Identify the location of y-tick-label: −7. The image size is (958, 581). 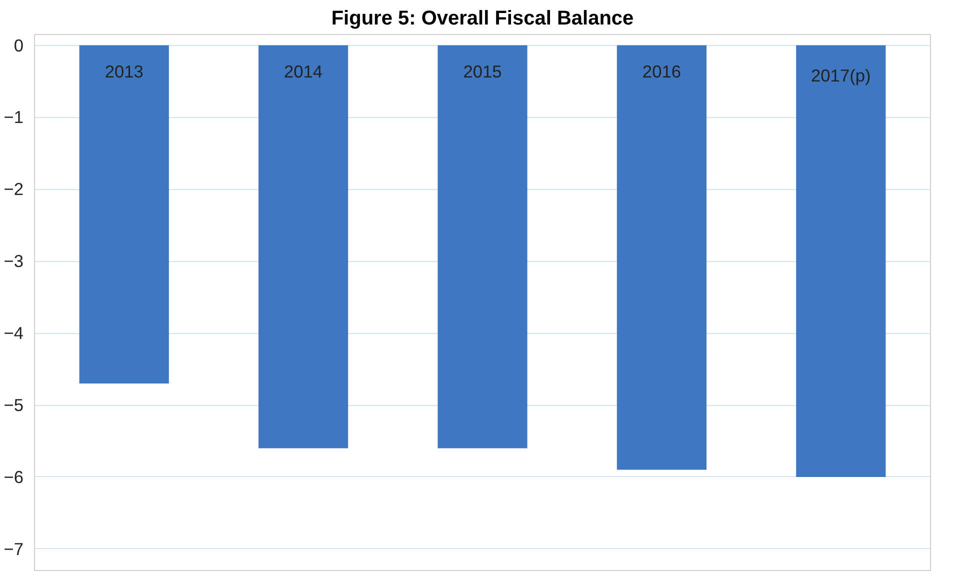
(14, 548).